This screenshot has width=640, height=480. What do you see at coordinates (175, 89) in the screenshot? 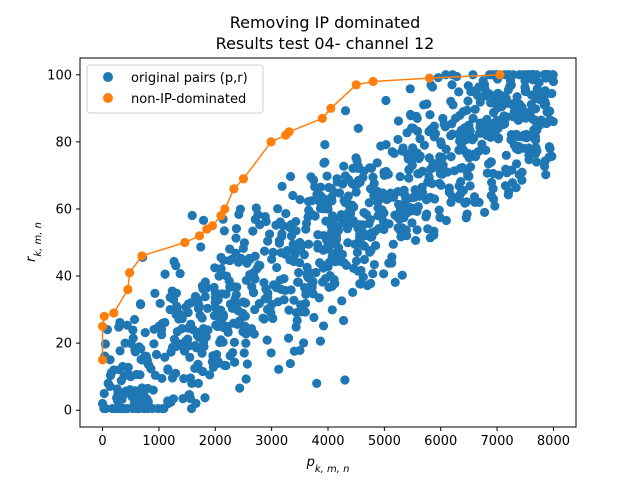
I see `legend-box` at bounding box center [175, 89].